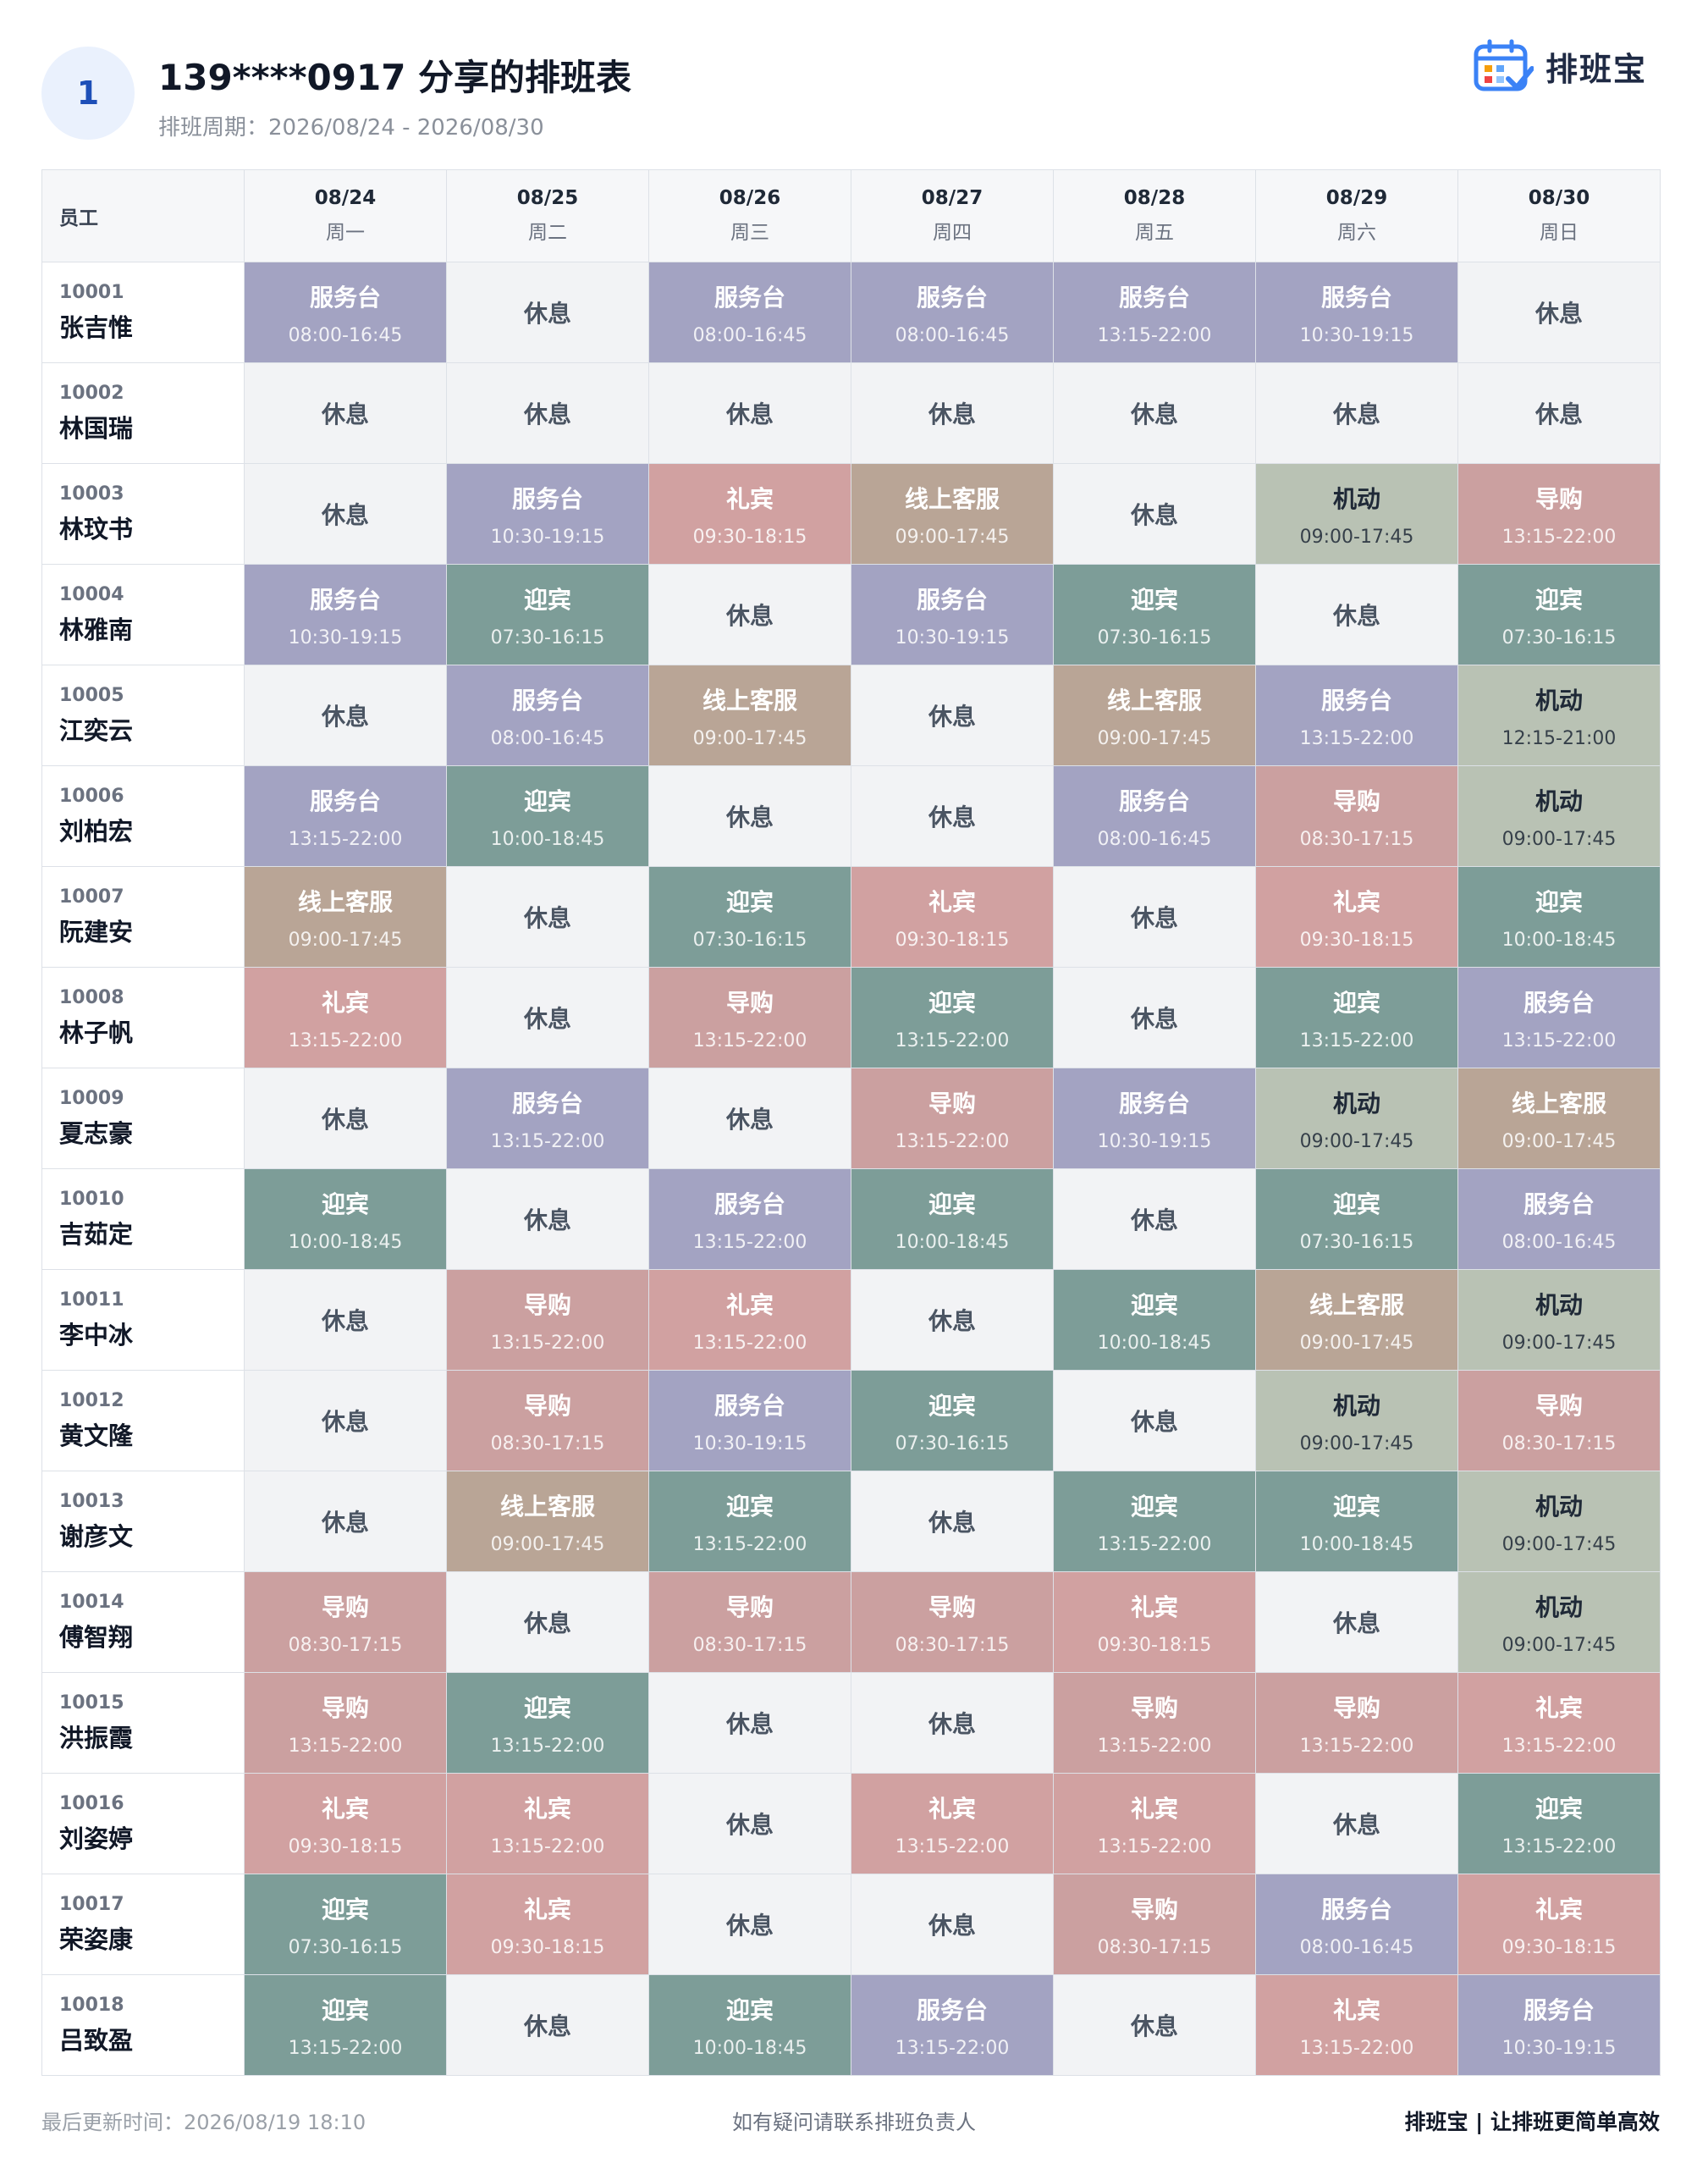  I want to click on employee: 10001 张吉惟, so click(143, 313).